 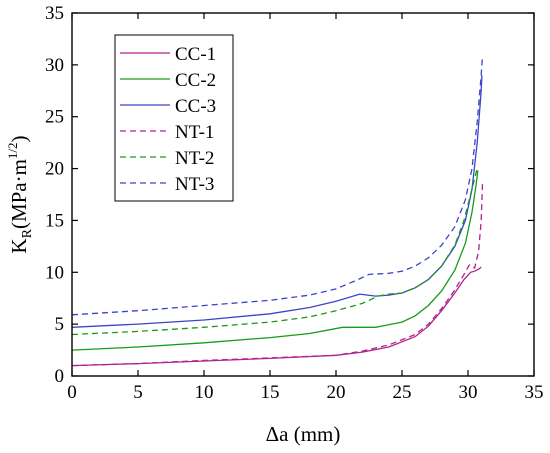 I want to click on y-axis-label-close: ), so click(x=19, y=138).